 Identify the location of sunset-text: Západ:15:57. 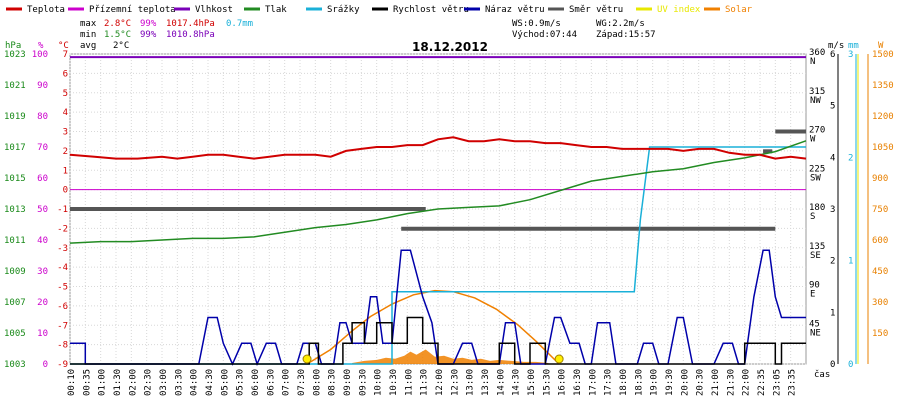
(626, 35).